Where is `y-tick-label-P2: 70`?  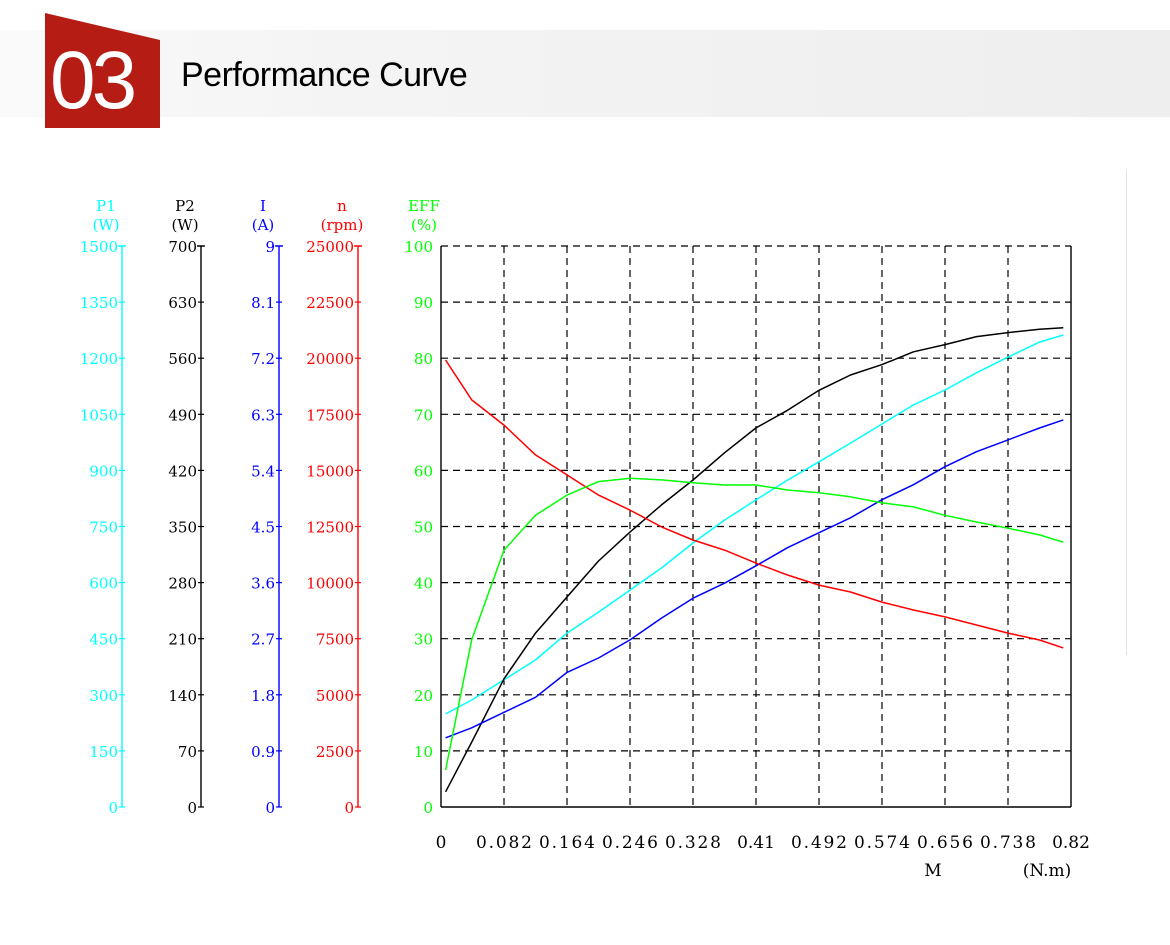 y-tick-label-P2: 70 is located at coordinates (187, 752).